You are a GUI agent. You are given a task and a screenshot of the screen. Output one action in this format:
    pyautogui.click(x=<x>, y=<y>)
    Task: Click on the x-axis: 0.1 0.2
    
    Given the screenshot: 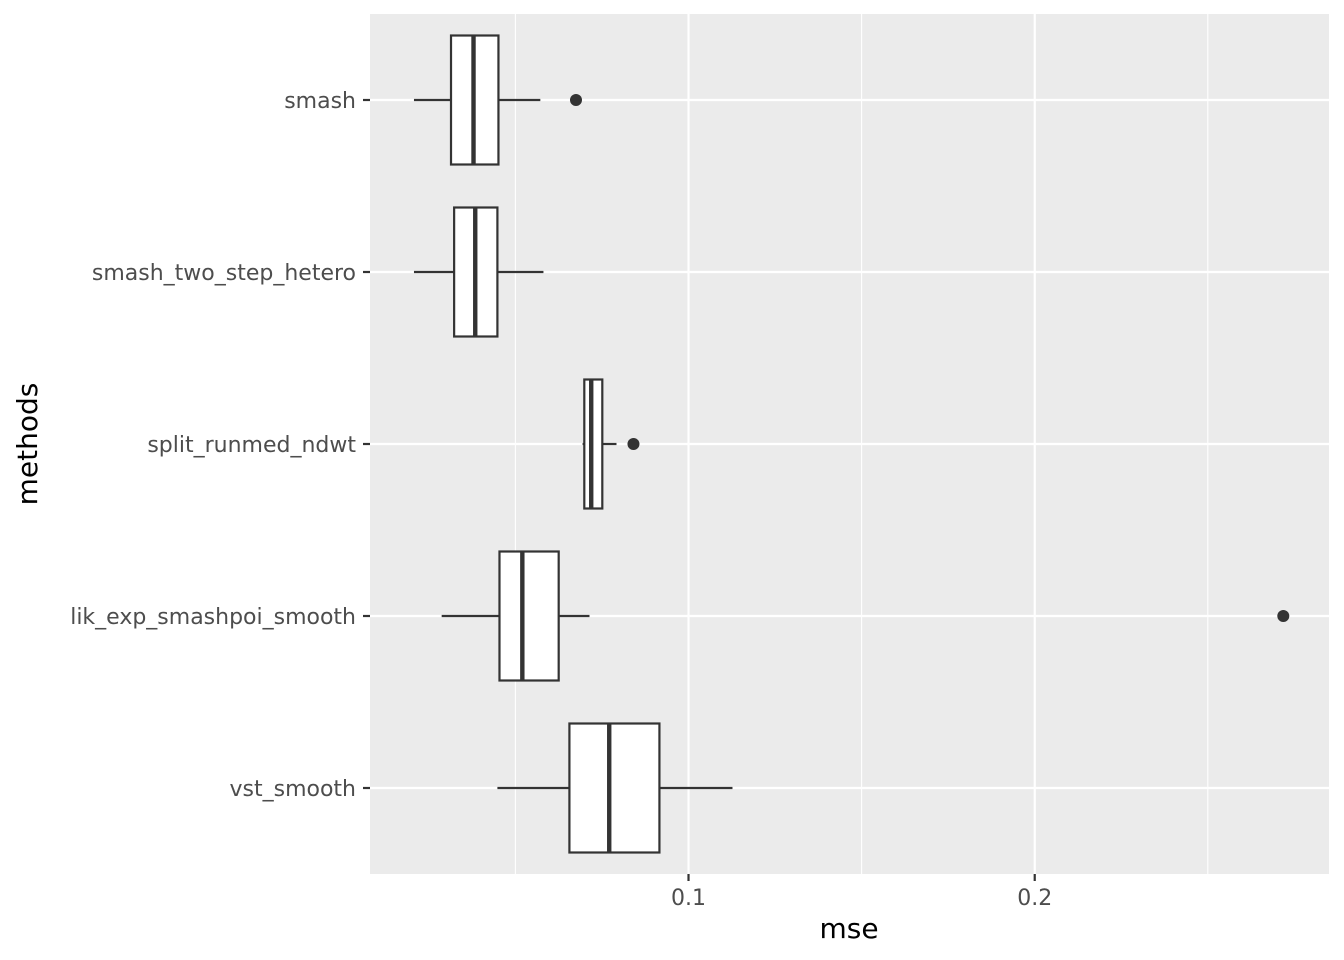 What is the action you would take?
    pyautogui.click(x=861, y=892)
    